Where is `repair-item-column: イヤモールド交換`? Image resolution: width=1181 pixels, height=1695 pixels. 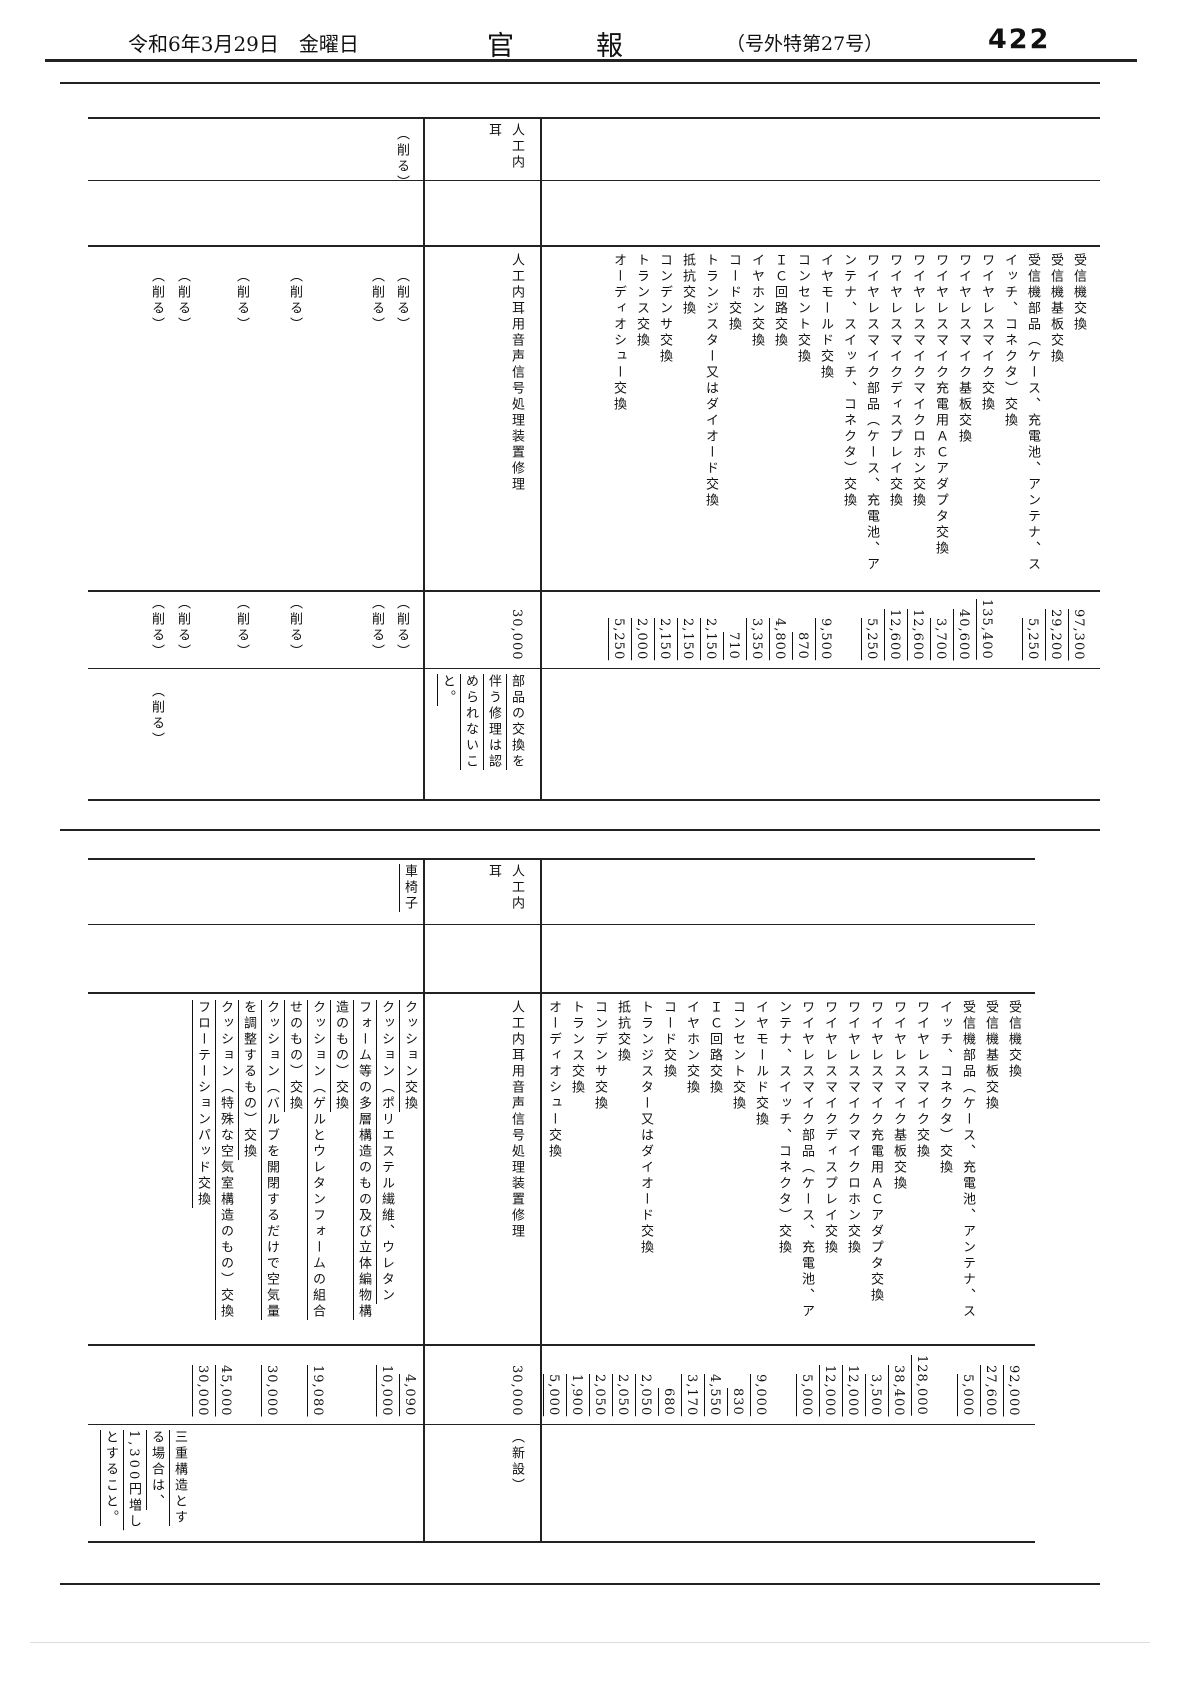
repair-item-column: イヤモールド交換 is located at coordinates (760, 1064).